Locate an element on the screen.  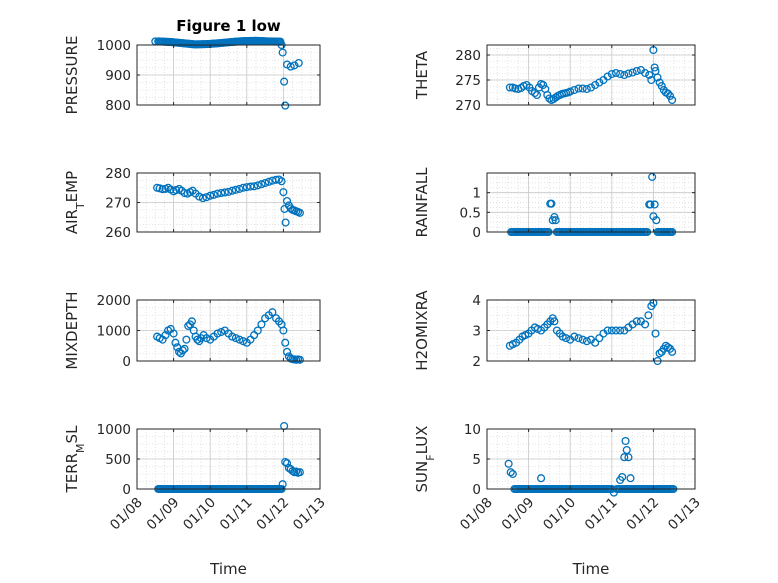
y-tick-label: 10 is located at coordinates (472, 430).